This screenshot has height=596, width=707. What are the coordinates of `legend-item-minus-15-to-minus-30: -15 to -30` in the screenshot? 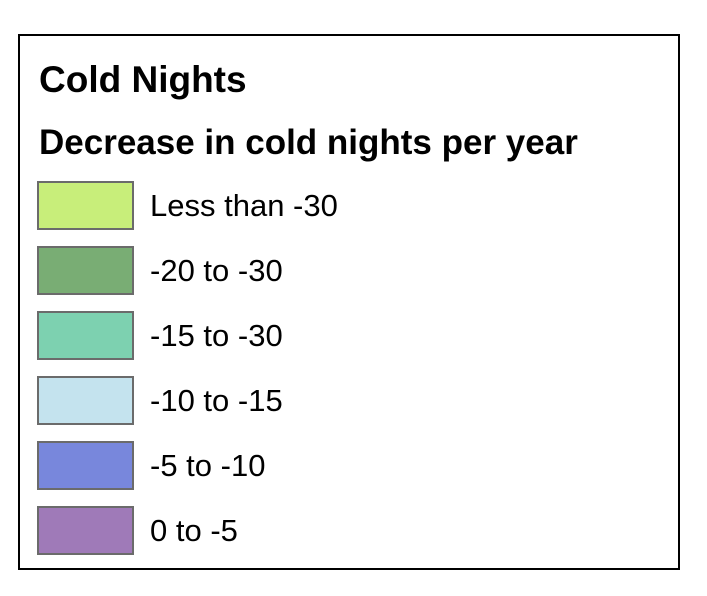 It's located at (187, 335).